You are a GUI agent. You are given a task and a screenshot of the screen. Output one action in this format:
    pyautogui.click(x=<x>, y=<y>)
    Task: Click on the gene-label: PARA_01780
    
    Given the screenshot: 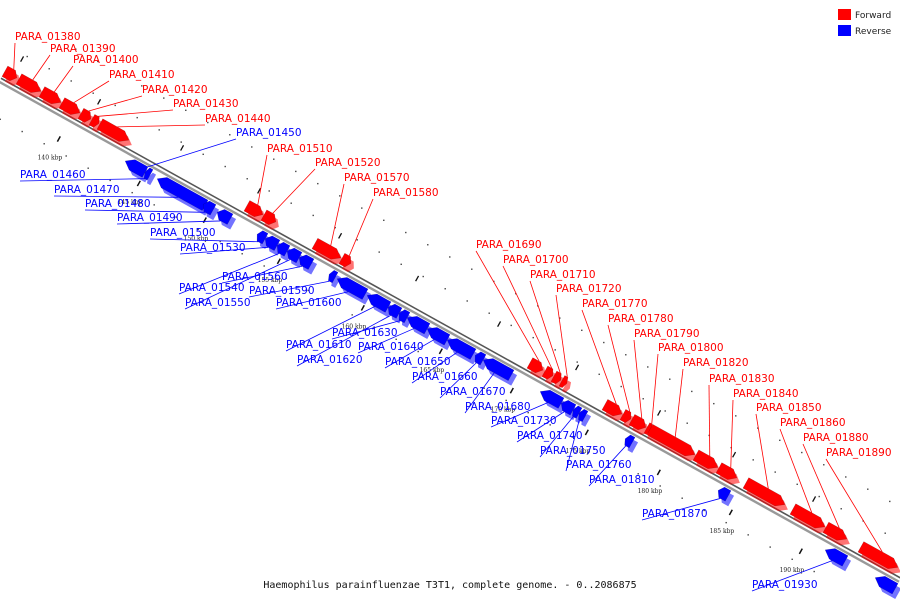 What is the action you would take?
    pyautogui.click(x=641, y=319)
    